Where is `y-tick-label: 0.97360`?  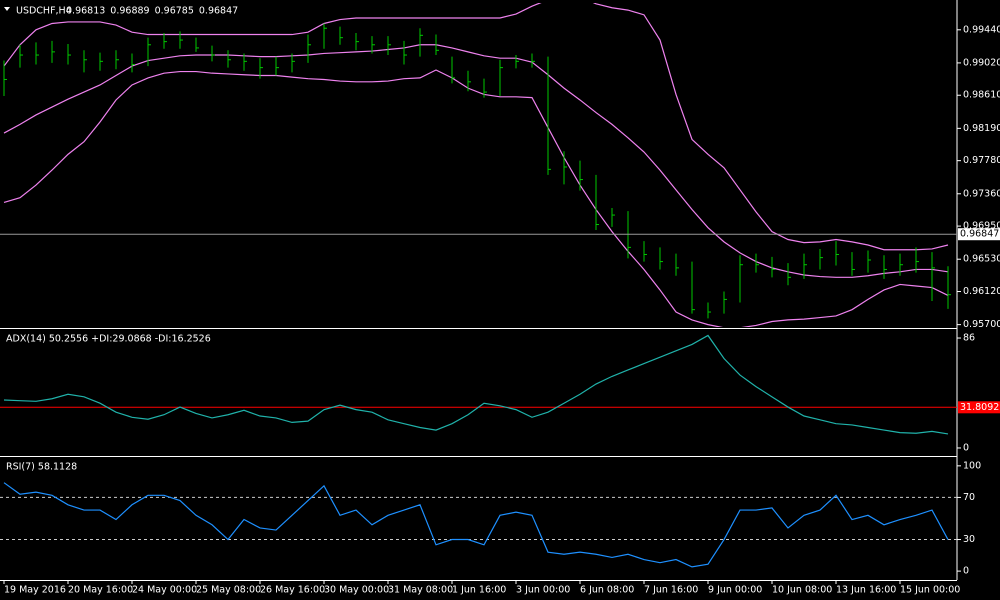
y-tick-label: 0.97360 is located at coordinates (981, 193).